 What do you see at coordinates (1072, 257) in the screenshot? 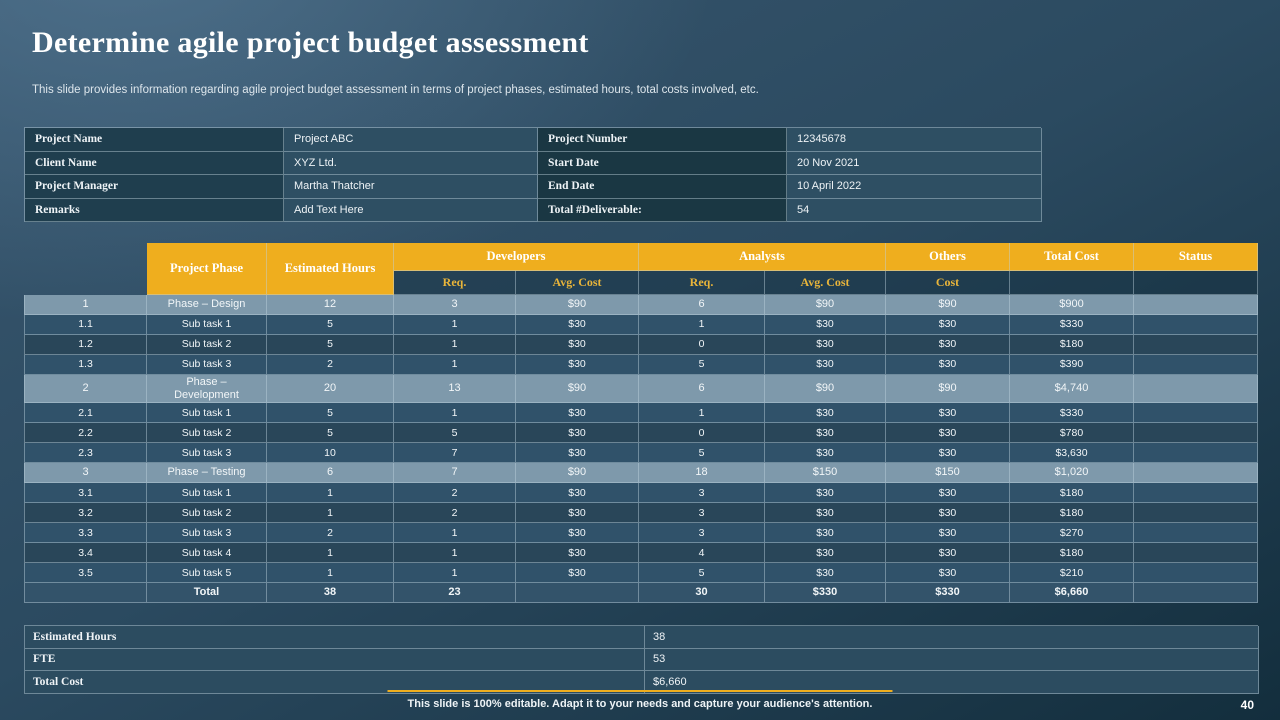
I see `col-header-total-cost: Total Cost` at bounding box center [1072, 257].